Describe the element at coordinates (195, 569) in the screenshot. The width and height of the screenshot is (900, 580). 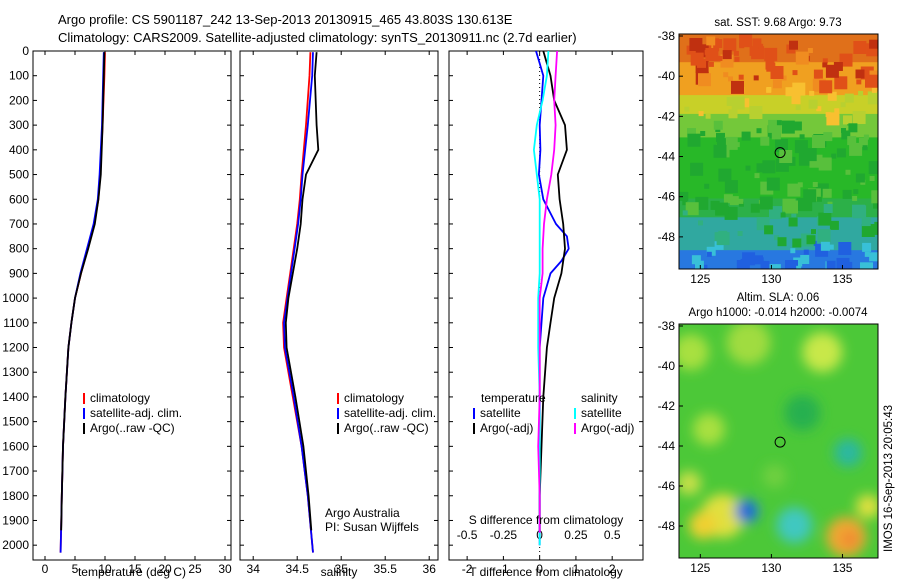
I see `x-tick-label: 25` at that location.